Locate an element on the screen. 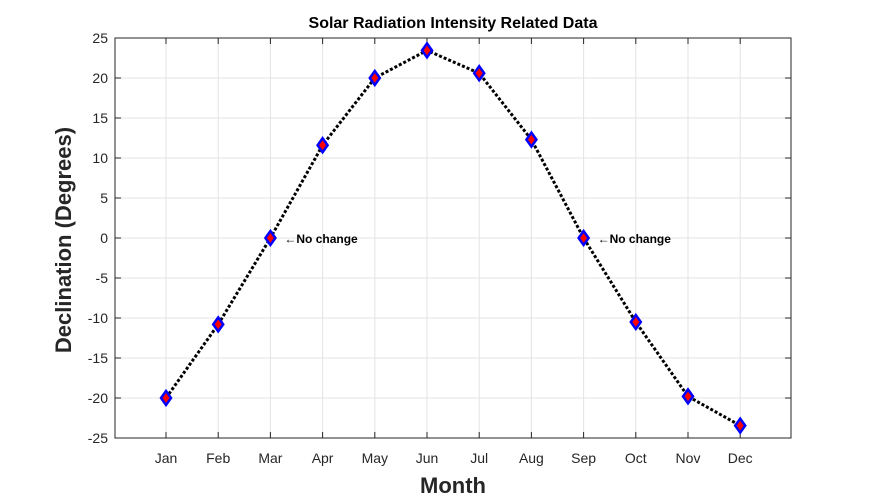  data-point-jun is located at coordinates (427, 50).